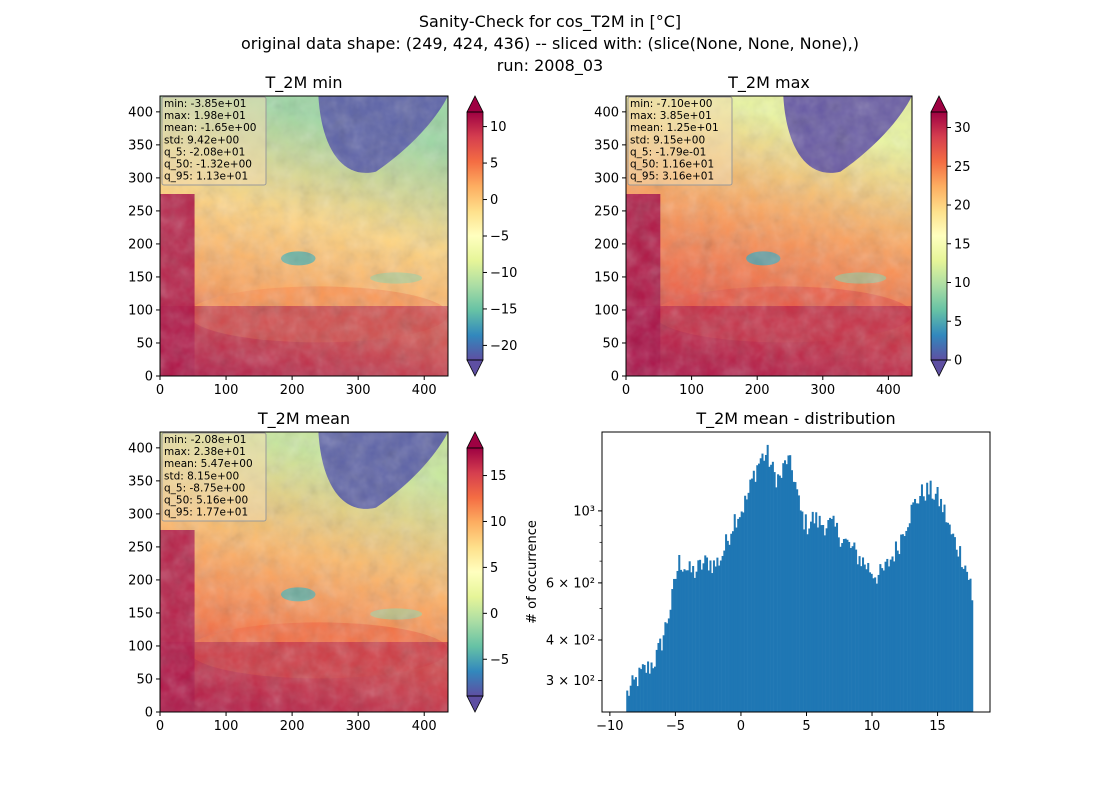 The height and width of the screenshot is (800, 1100). Describe the element at coordinates (671, 104) in the screenshot. I see `stats-line: min: -7.10e+00` at that location.